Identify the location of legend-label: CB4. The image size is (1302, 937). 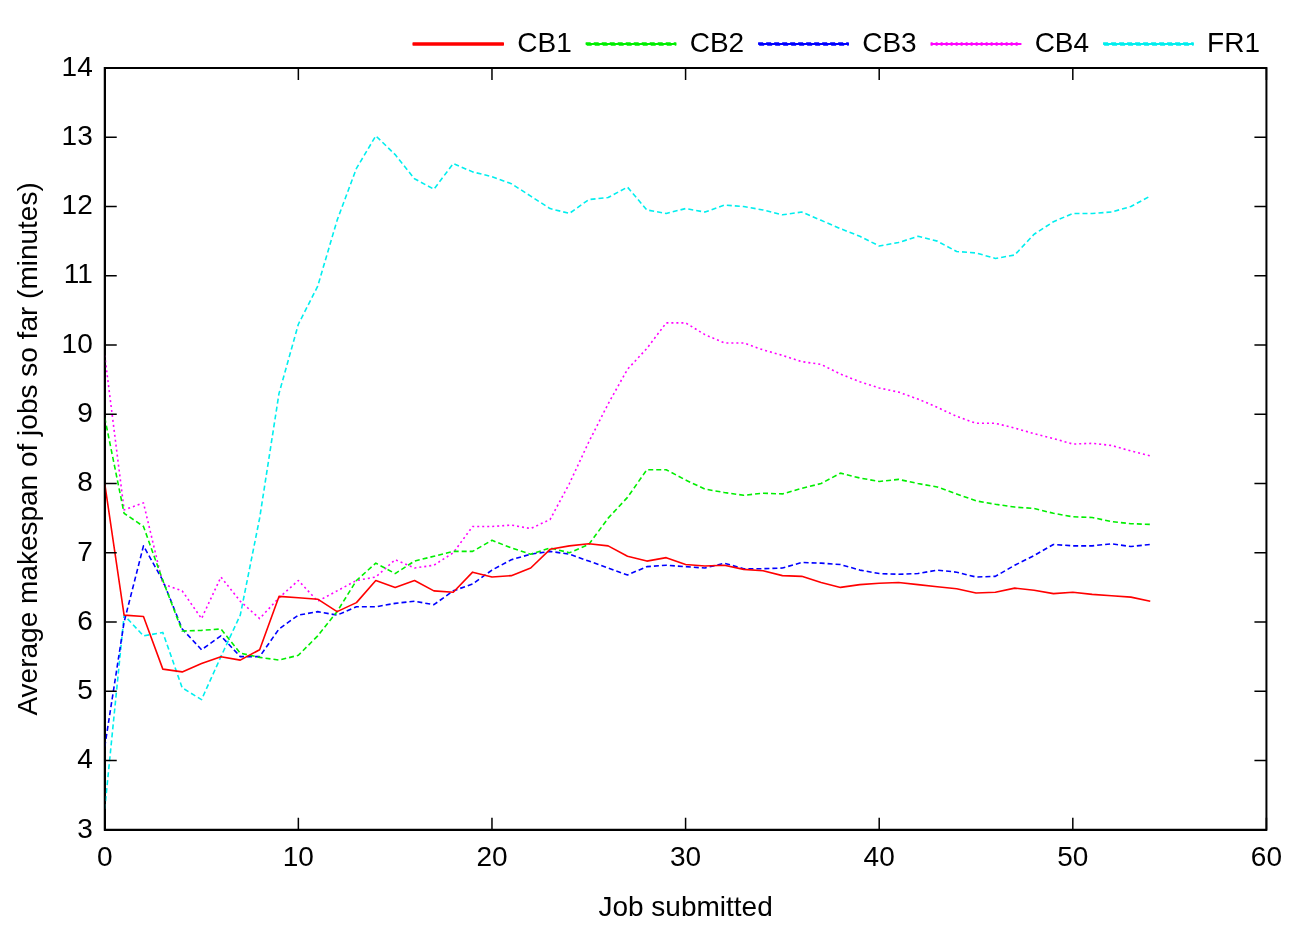
(1062, 42).